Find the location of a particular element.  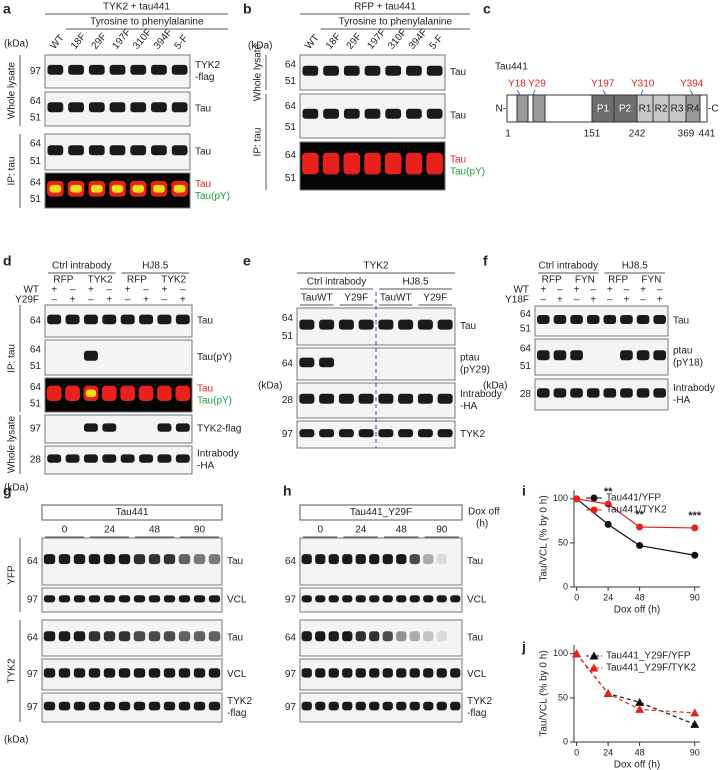

site-label: Y29 is located at coordinates (537, 84).